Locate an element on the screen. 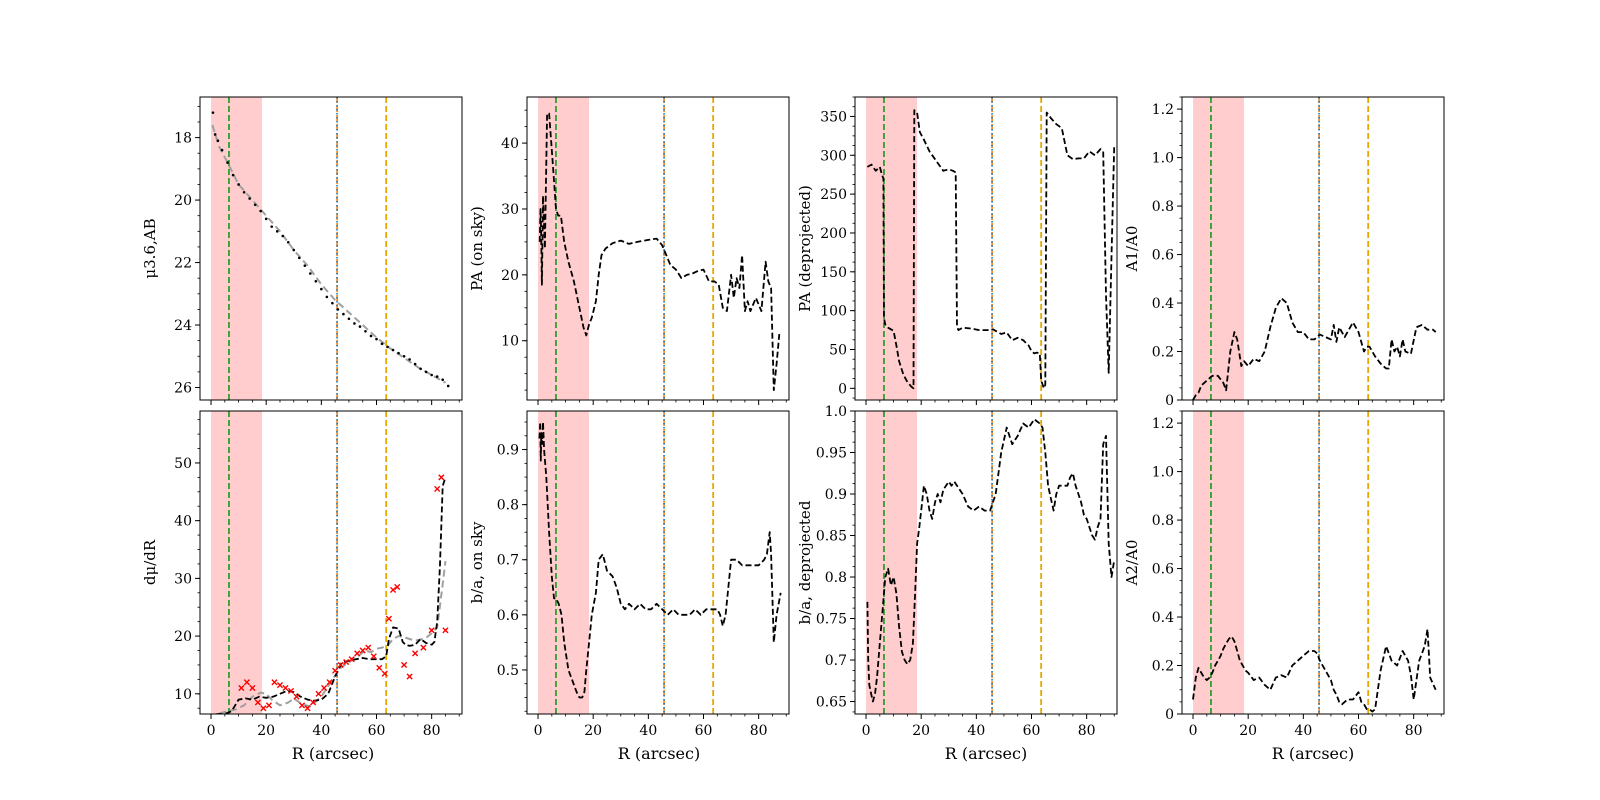 The height and width of the screenshot is (800, 1600). y-axis-label: A2/A0 is located at coordinates (1132, 563).